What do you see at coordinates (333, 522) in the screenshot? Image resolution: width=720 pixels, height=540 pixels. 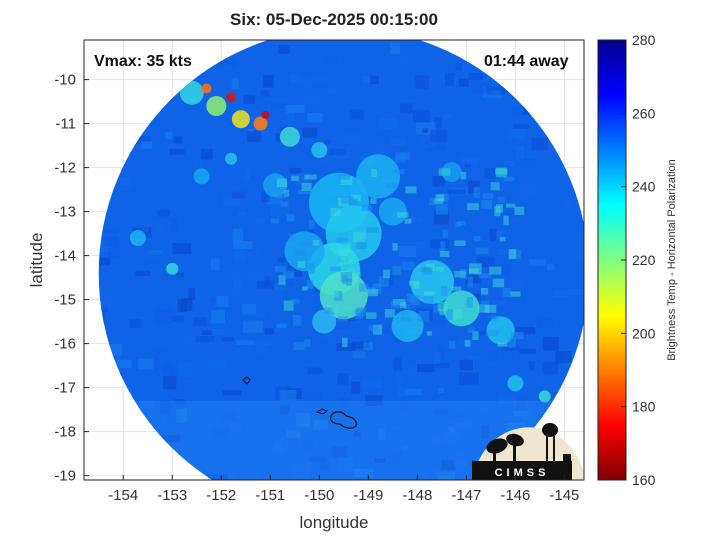 I see `x-axis-label: longitude` at bounding box center [333, 522].